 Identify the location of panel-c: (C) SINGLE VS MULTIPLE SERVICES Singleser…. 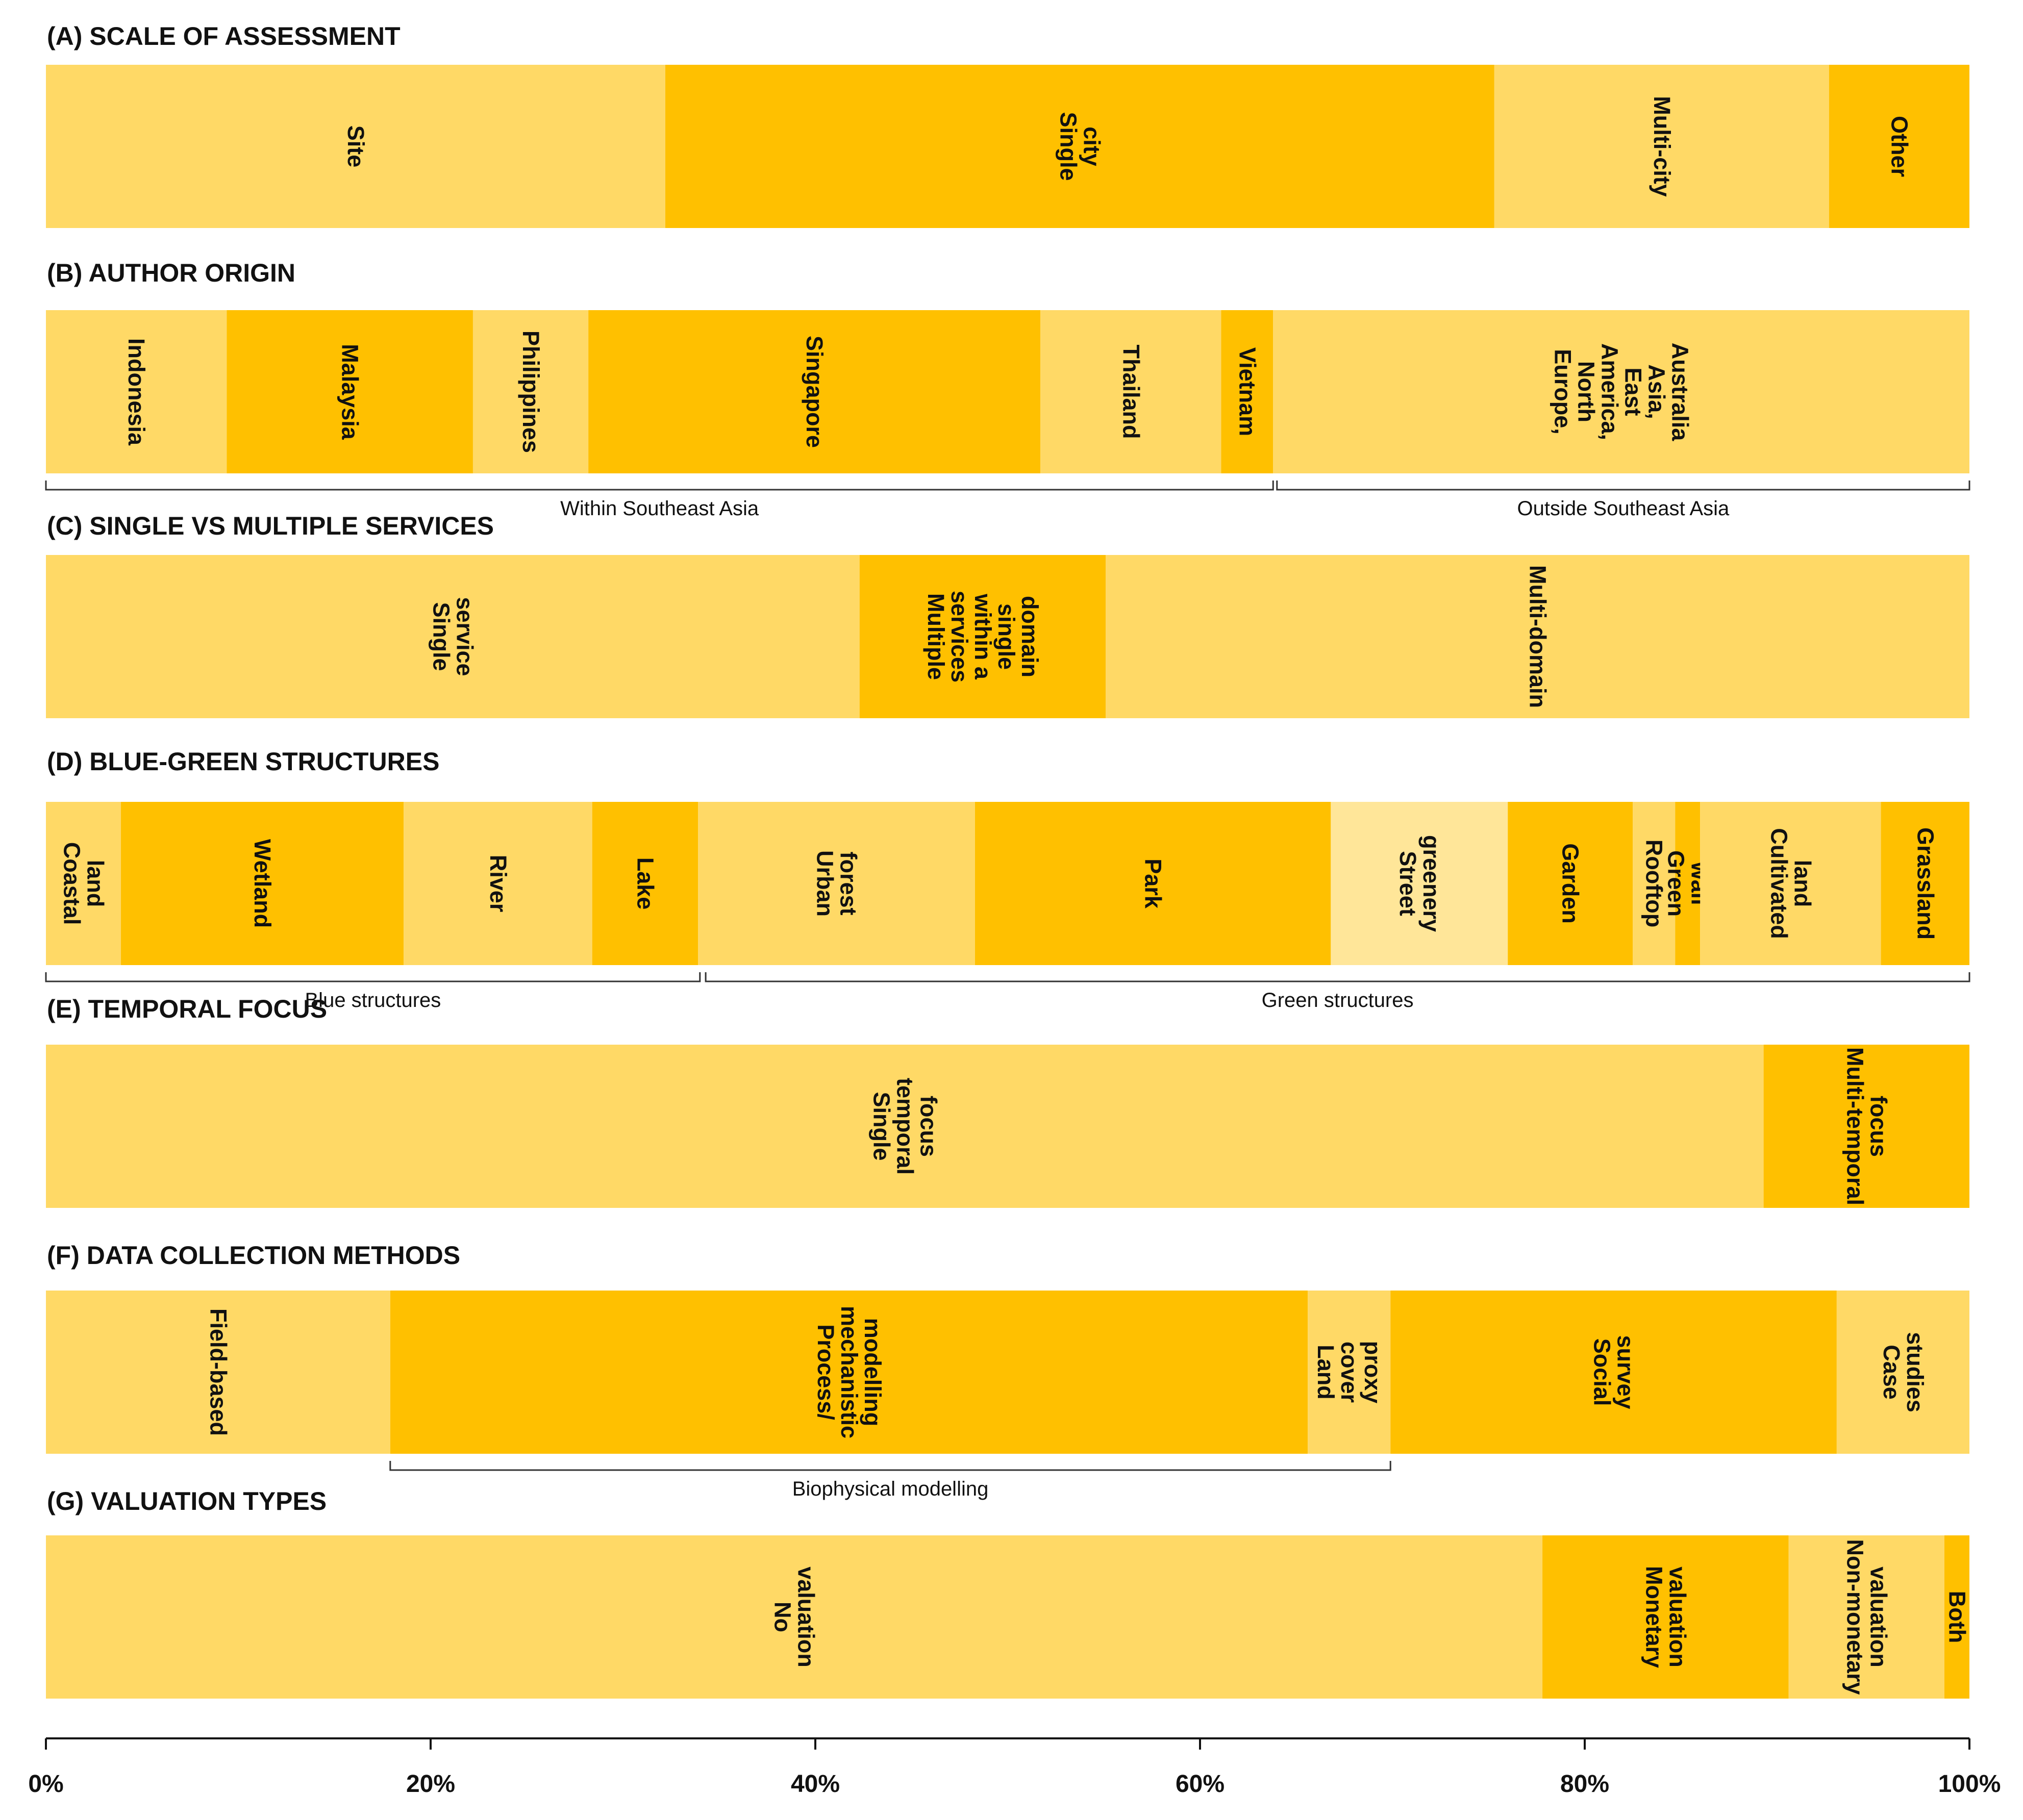
(1007, 615).